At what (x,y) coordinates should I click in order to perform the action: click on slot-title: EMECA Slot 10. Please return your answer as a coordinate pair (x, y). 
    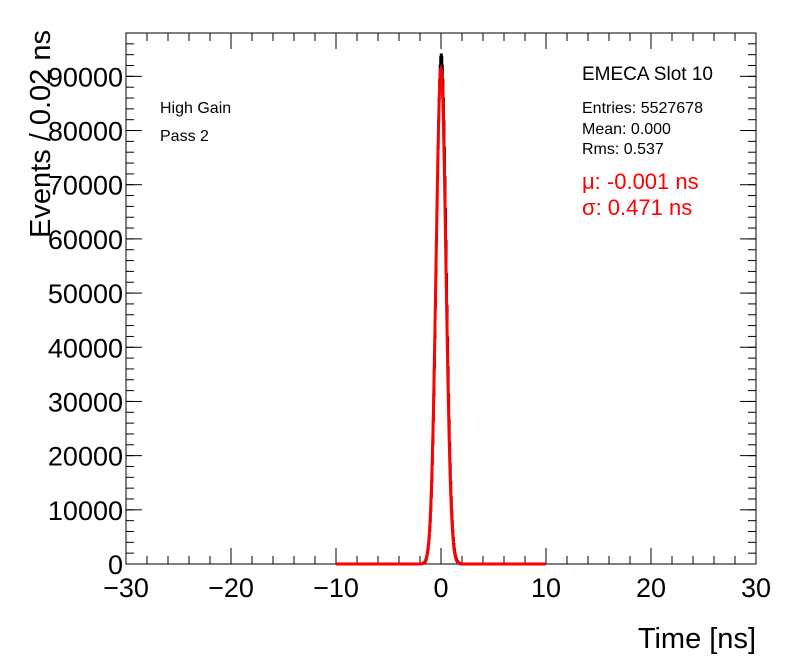
    Looking at the image, I should click on (647, 74).